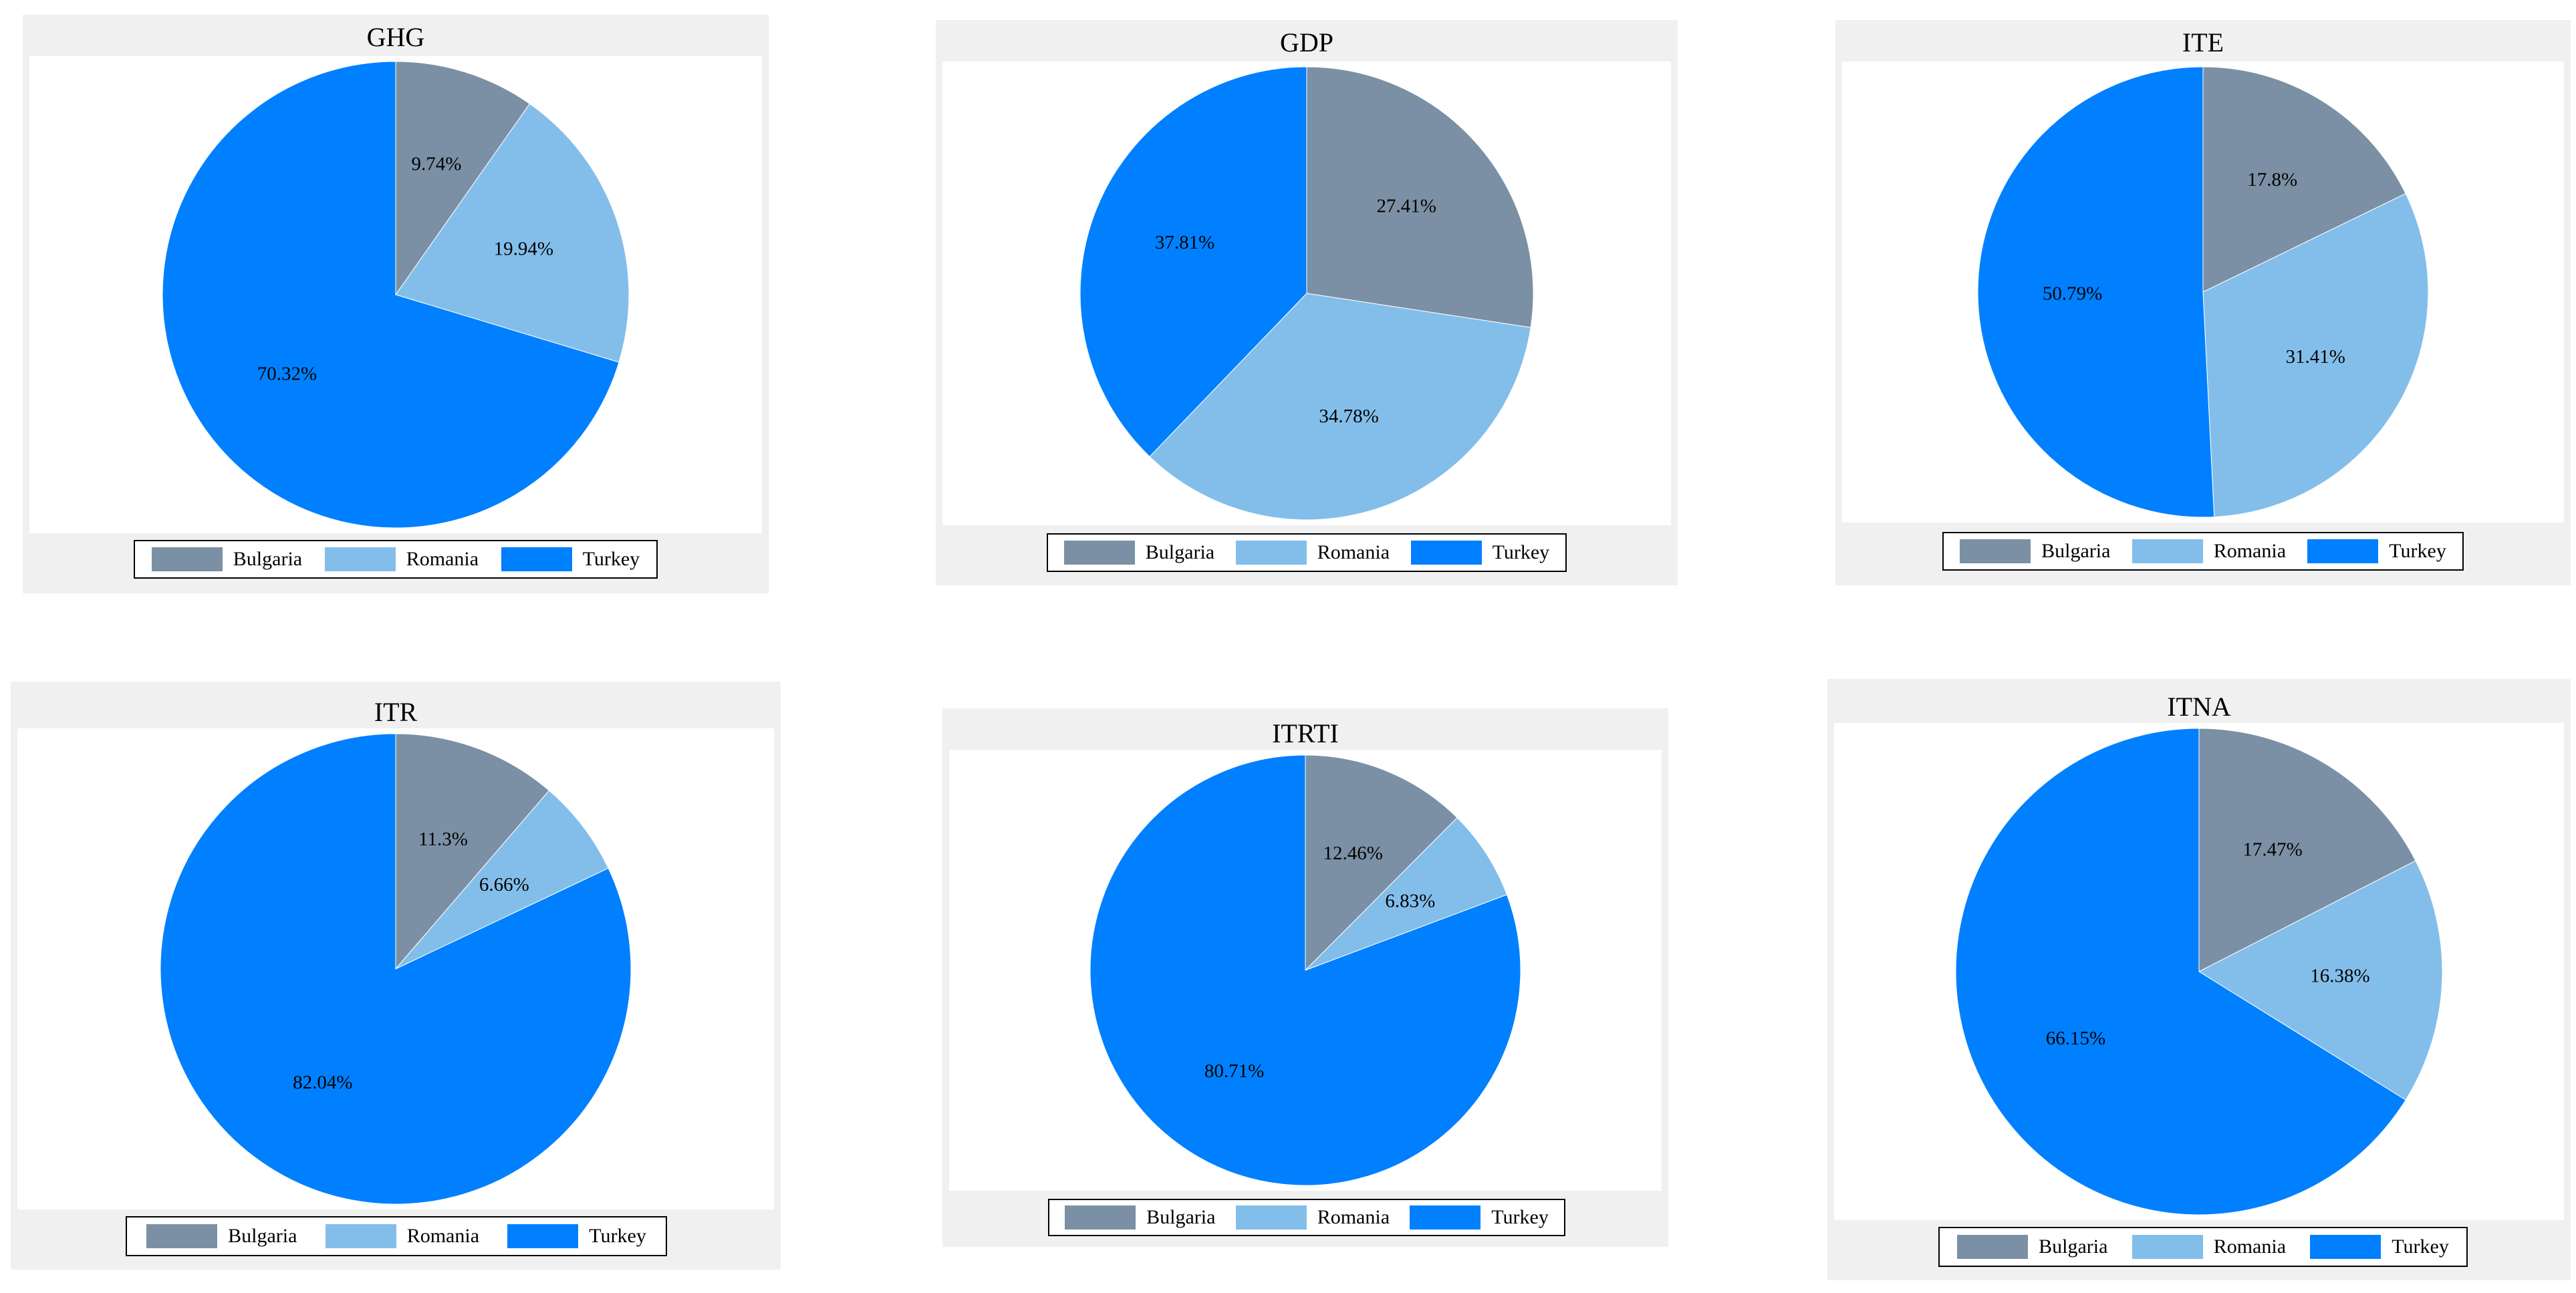  What do you see at coordinates (2076, 1038) in the screenshot?
I see `slice-label-turkey: 66.15%` at bounding box center [2076, 1038].